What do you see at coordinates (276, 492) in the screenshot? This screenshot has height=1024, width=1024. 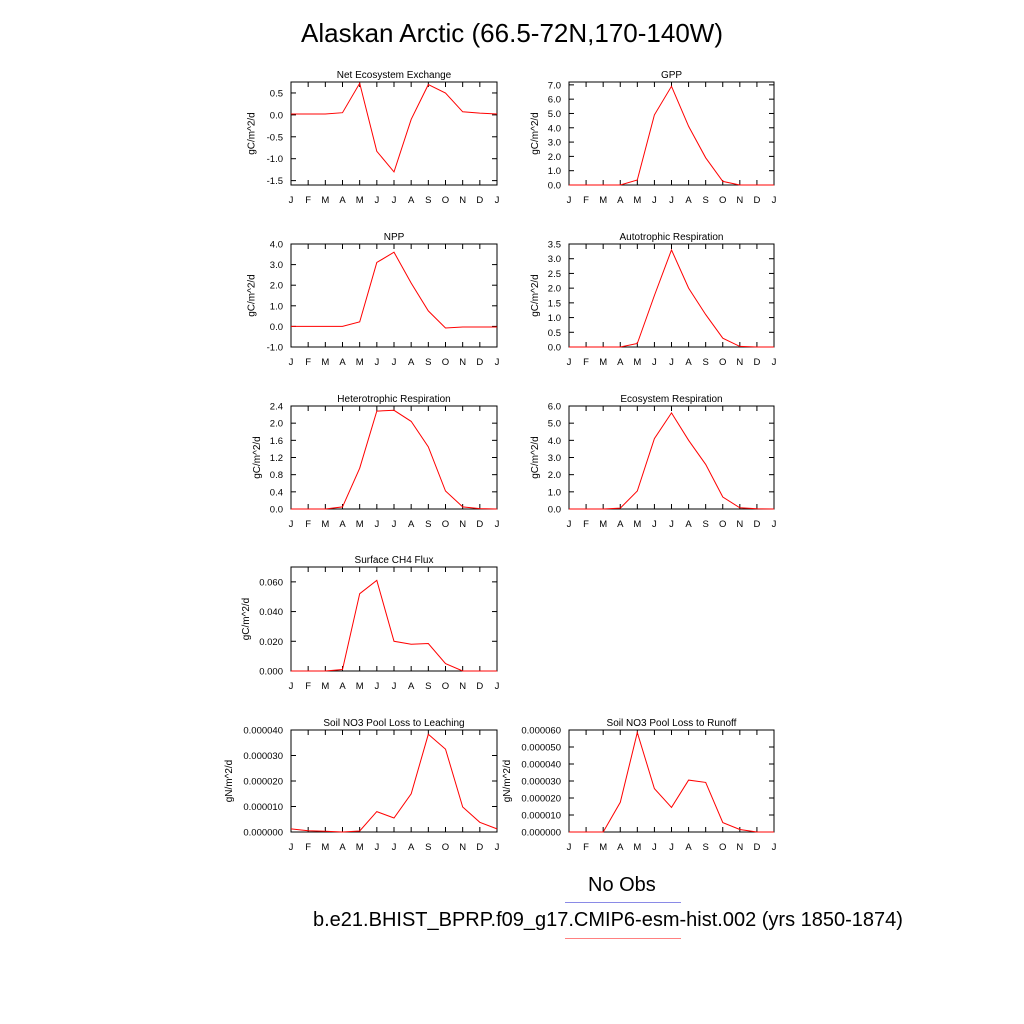 I see `y-tick-label: 0.4` at bounding box center [276, 492].